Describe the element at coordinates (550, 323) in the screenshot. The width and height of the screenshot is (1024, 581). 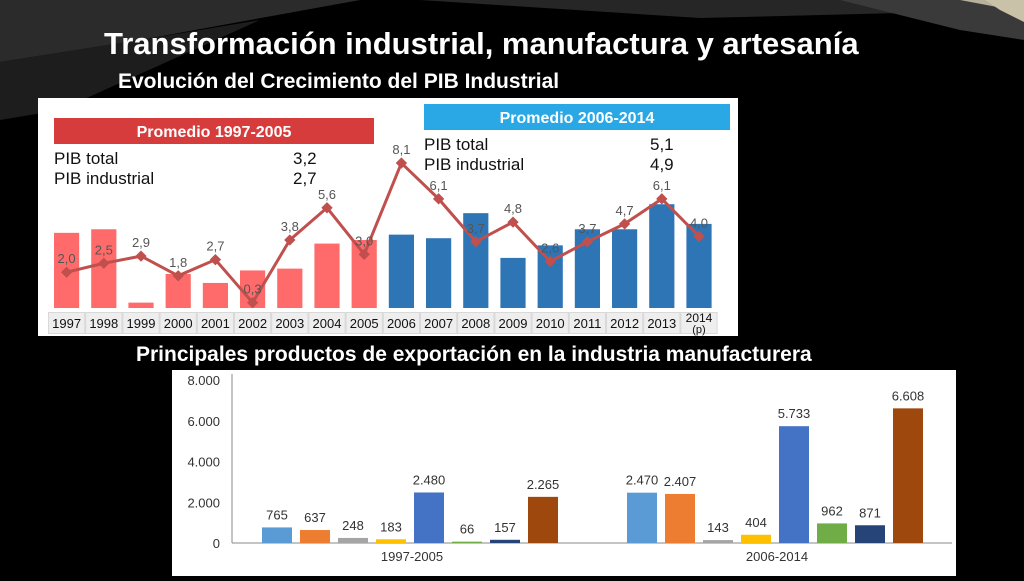
I see `year-tick-label: 2010` at that location.